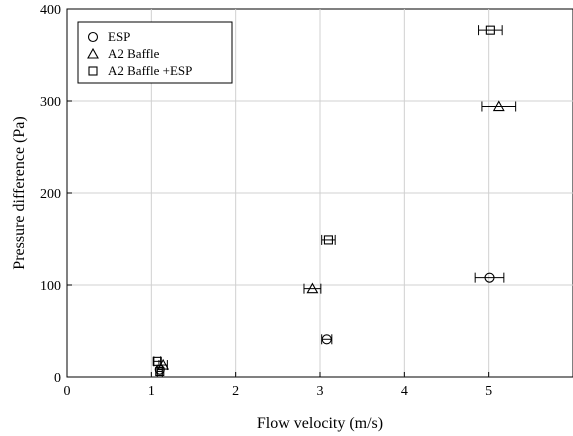  What do you see at coordinates (151, 391) in the screenshot?
I see `x-tick-label: 1` at bounding box center [151, 391].